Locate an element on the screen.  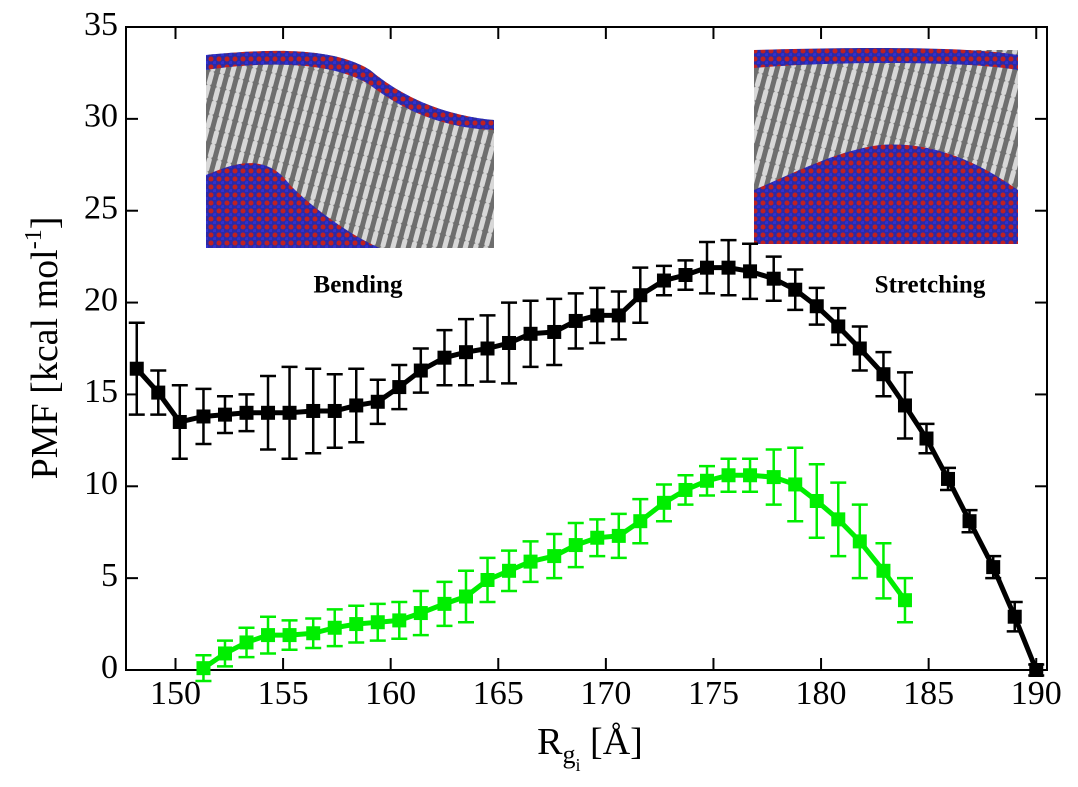
inset-stretching is located at coordinates (886, 145).